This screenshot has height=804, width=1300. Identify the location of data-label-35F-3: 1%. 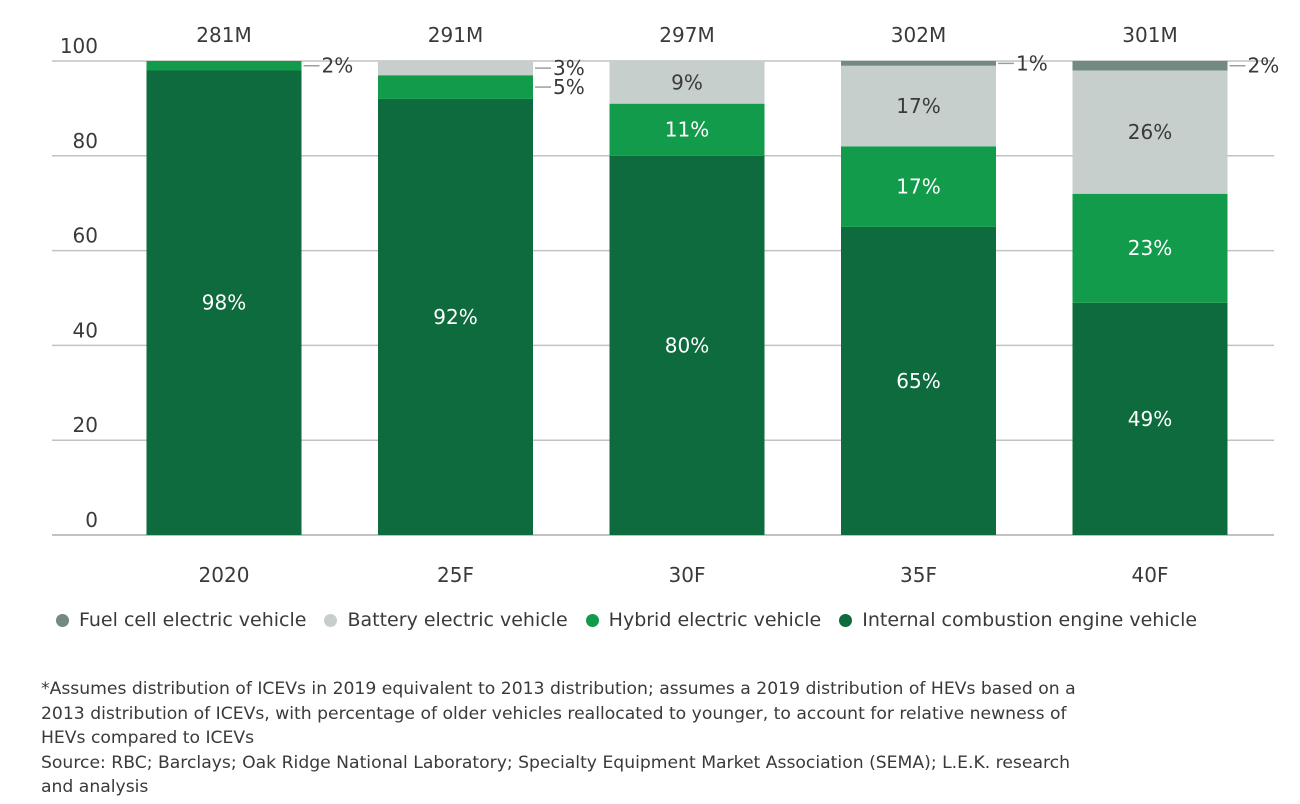
(1032, 63).